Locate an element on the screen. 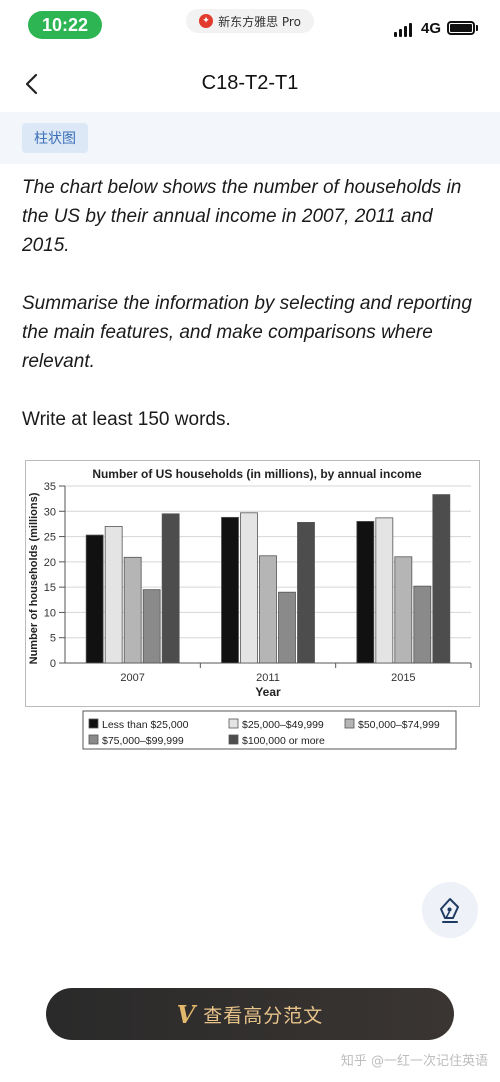 The image size is (500, 1082). status-bar: 10:22 ✦ 新东方雅思 Pro 4G is located at coordinates (250, 25).